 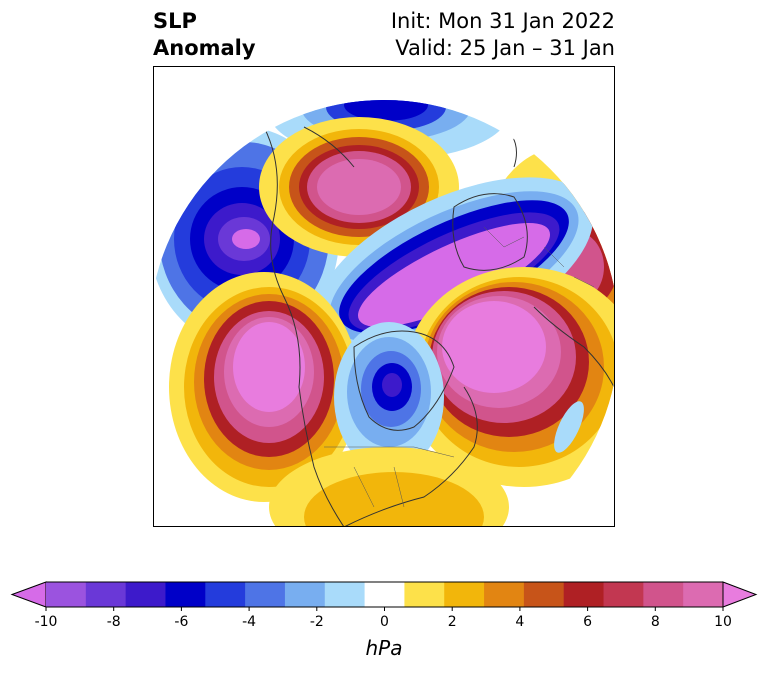 I want to click on northeast-pacific-high, so click(x=264, y=387).